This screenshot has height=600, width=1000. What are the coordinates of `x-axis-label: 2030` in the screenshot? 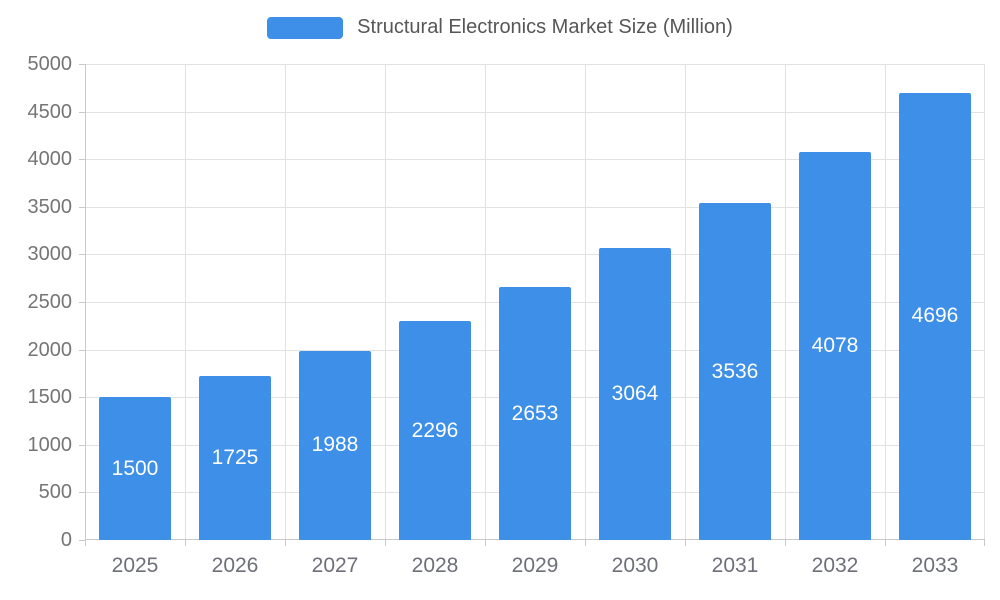 It's located at (635, 565).